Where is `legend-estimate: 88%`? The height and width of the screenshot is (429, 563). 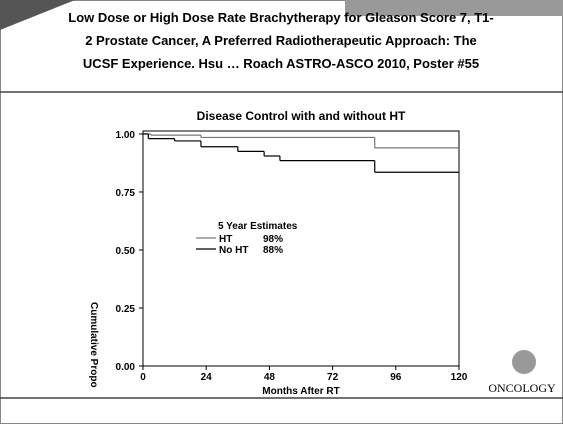
legend-estimate: 88% is located at coordinates (273, 250).